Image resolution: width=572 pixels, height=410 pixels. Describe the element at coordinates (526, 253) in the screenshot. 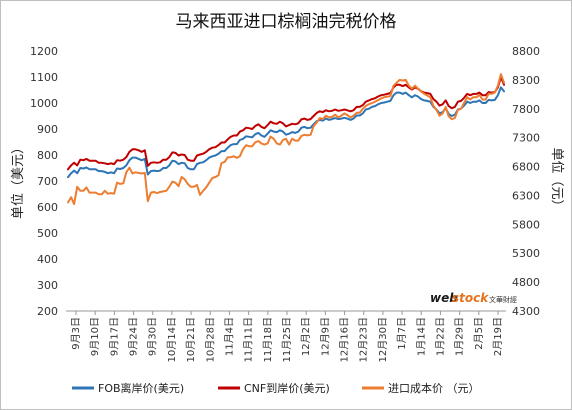

I see `y-right-tick-label: 5300` at that location.